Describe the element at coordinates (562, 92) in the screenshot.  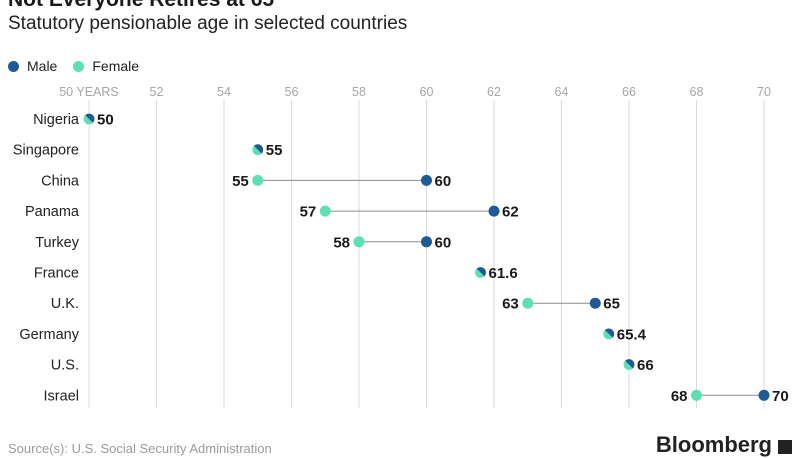
I see `x-tick-label: 64` at that location.